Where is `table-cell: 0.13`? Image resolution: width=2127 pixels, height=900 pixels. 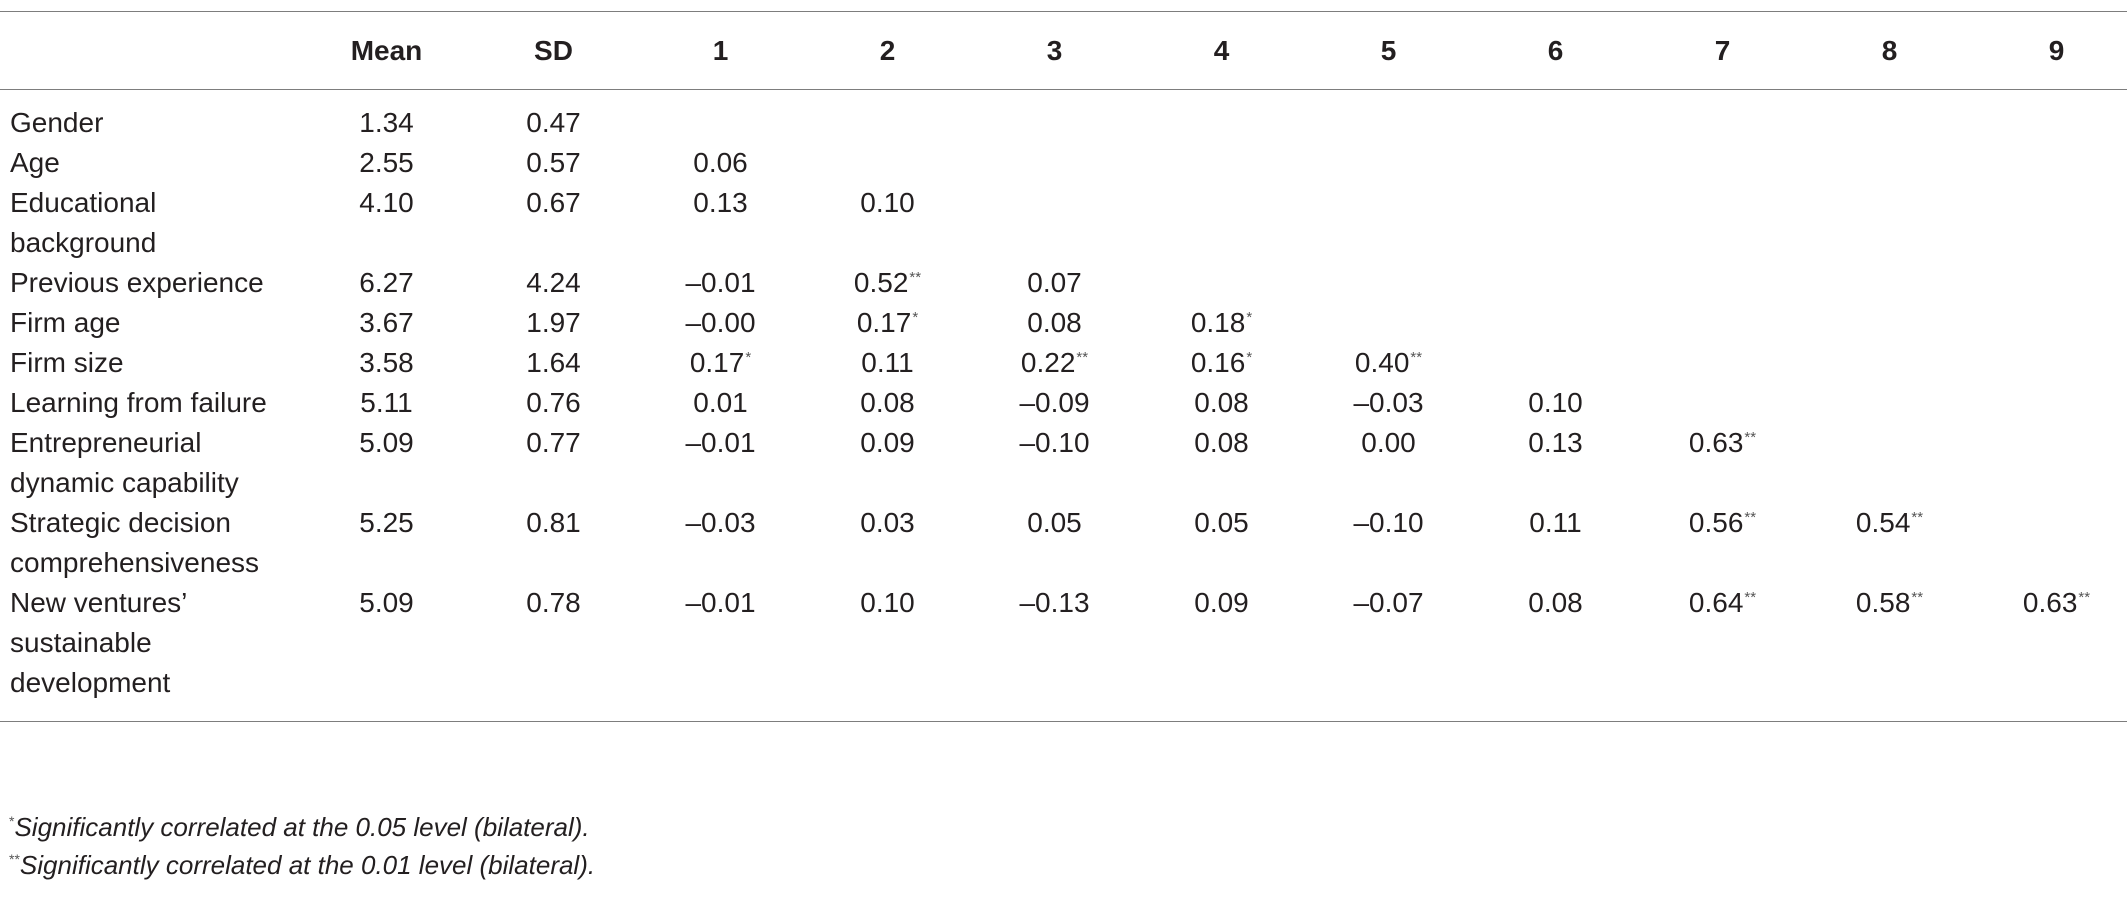
table-cell: 0.13 is located at coordinates (1555, 463).